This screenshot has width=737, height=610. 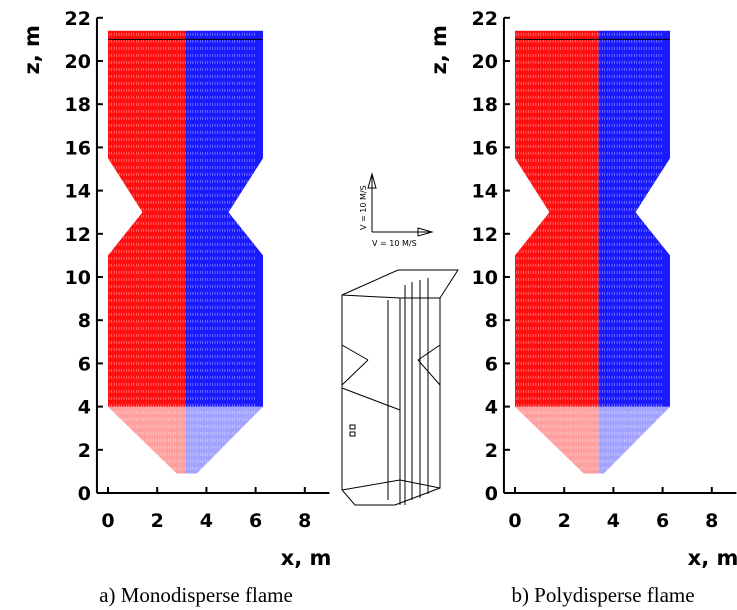 What do you see at coordinates (400, 204) in the screenshot?
I see `inset-scale` at bounding box center [400, 204].